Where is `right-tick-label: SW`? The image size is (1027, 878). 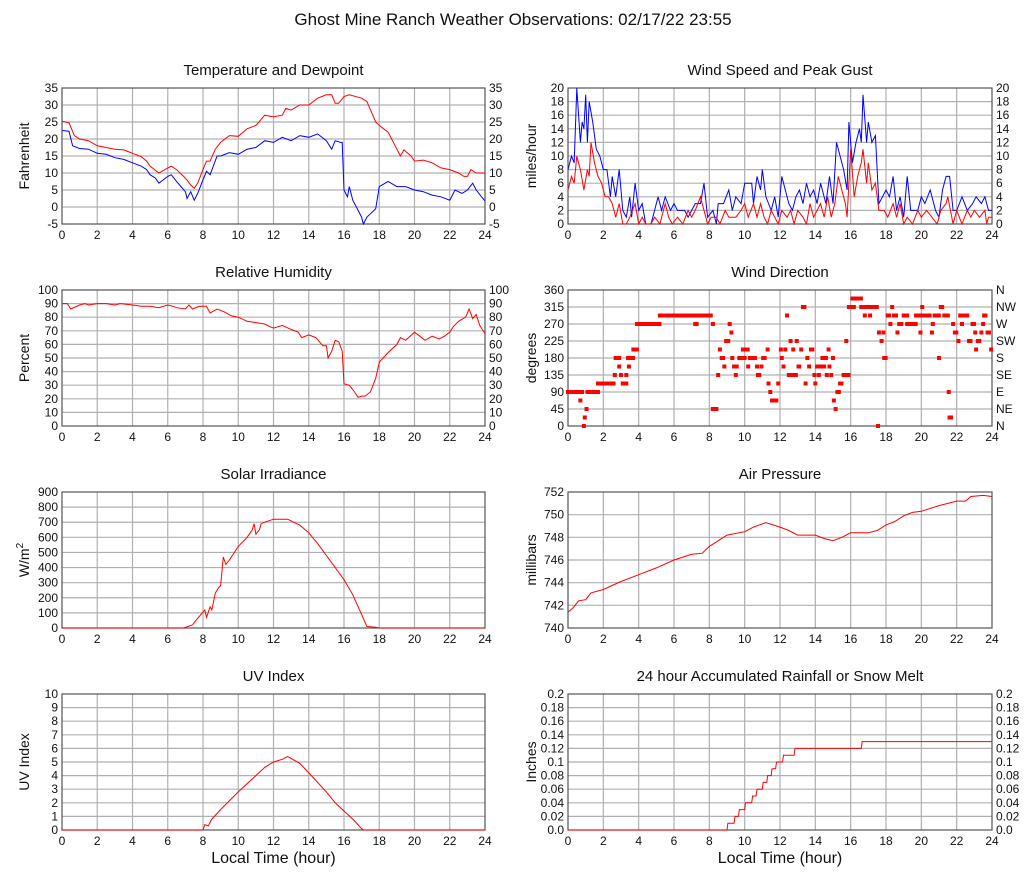
right-tick-label: SW is located at coordinates (1006, 341).